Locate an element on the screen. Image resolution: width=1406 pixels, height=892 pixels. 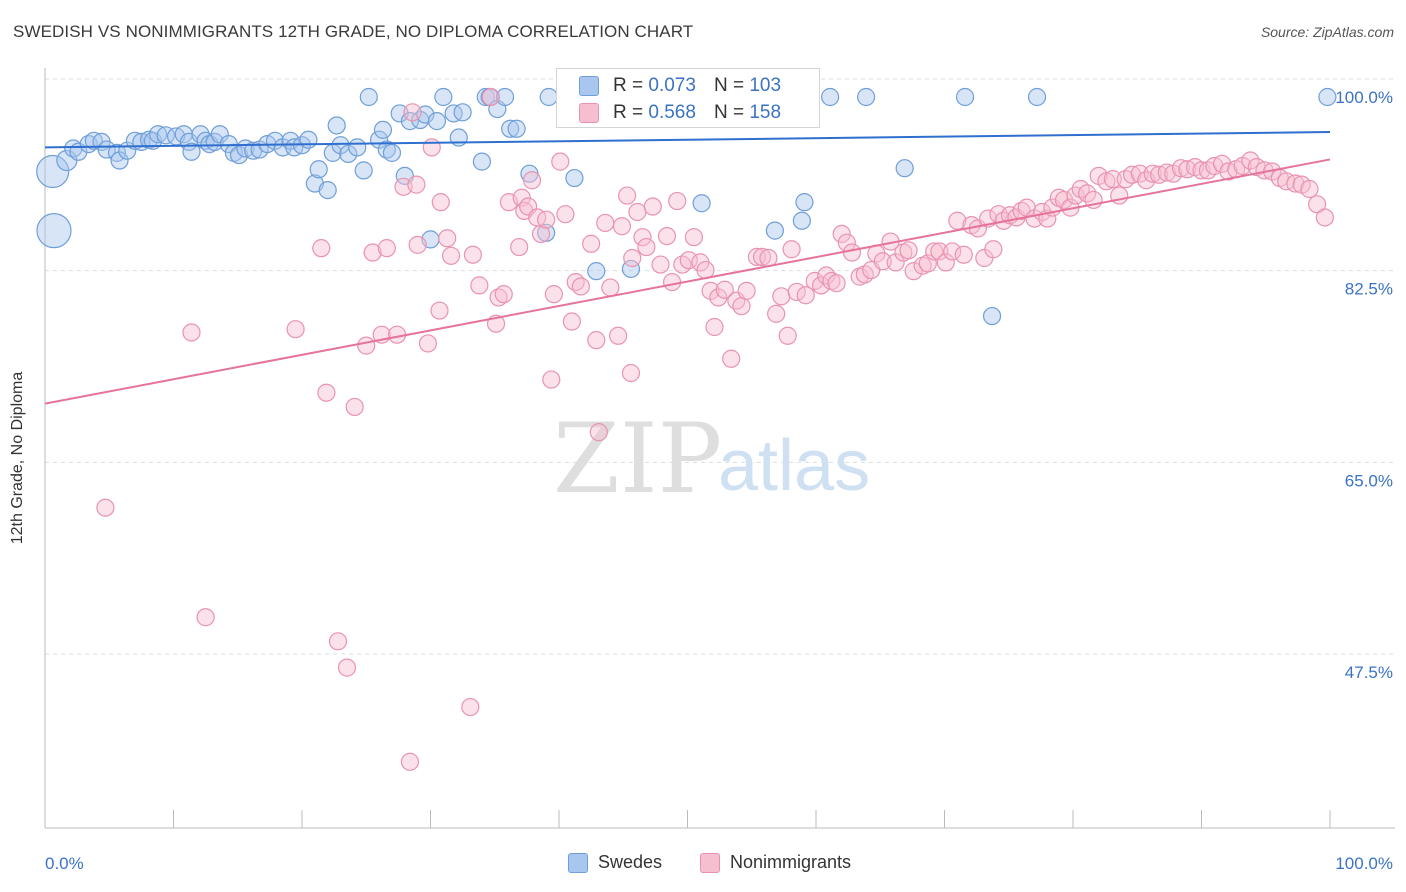
y-tick-label: 100.0% is located at coordinates (1364, 97).